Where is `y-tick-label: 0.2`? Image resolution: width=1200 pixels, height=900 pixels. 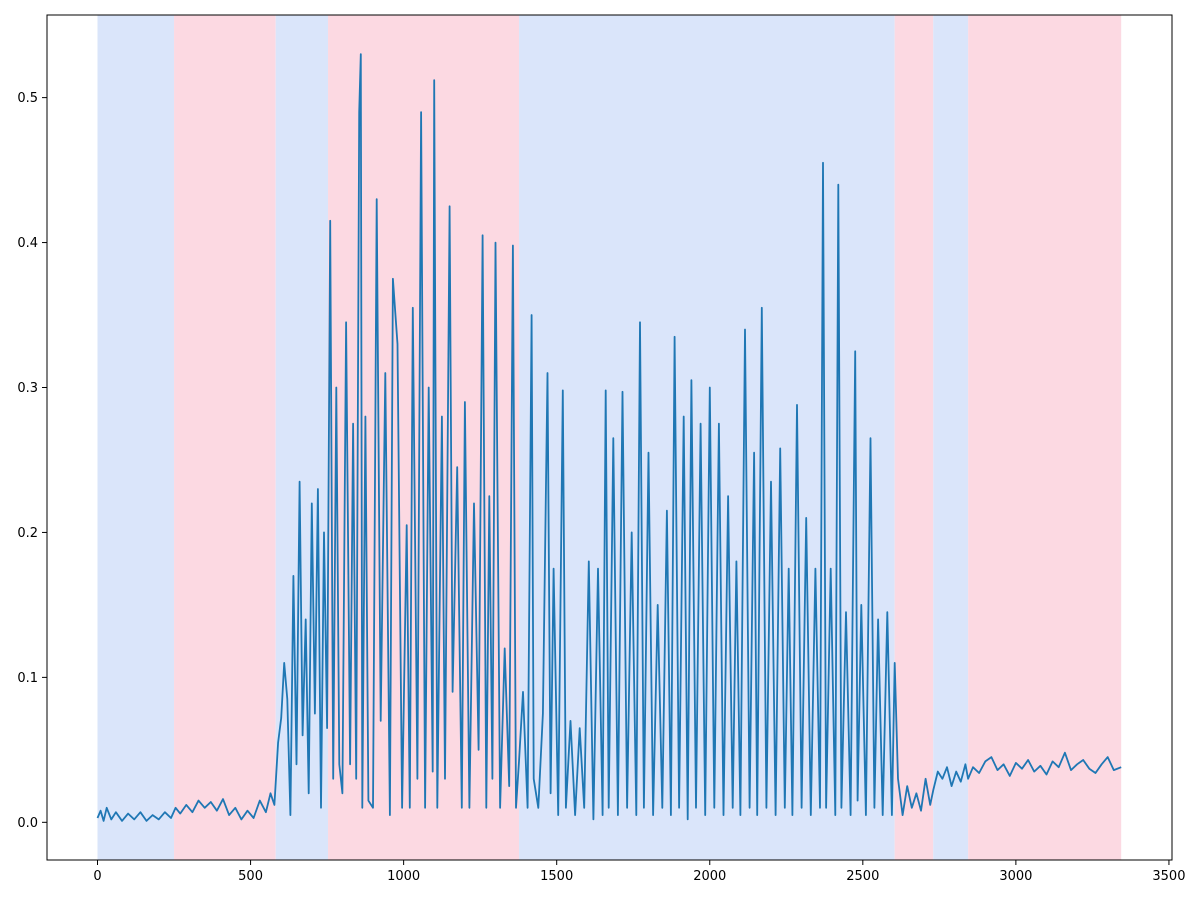
y-tick-label: 0.2 is located at coordinates (27, 533).